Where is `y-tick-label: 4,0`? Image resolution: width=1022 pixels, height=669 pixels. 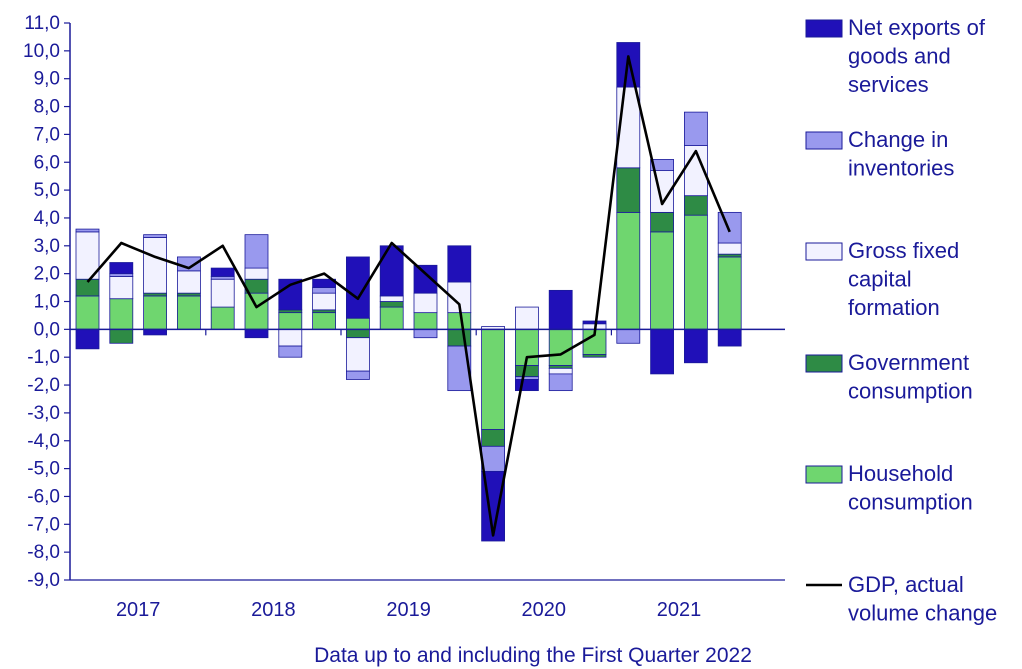
y-tick-label: 4,0 is located at coordinates (47, 218).